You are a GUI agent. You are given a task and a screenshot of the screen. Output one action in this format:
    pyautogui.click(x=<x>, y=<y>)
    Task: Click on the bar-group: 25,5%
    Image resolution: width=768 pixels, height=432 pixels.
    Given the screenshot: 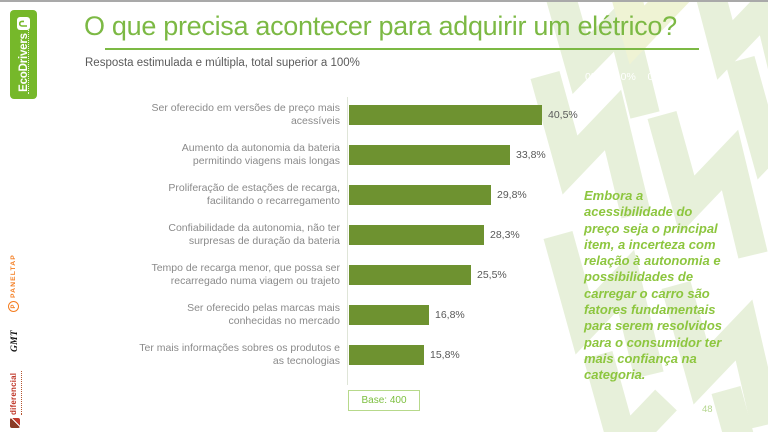 What is the action you would take?
    pyautogui.click(x=428, y=275)
    